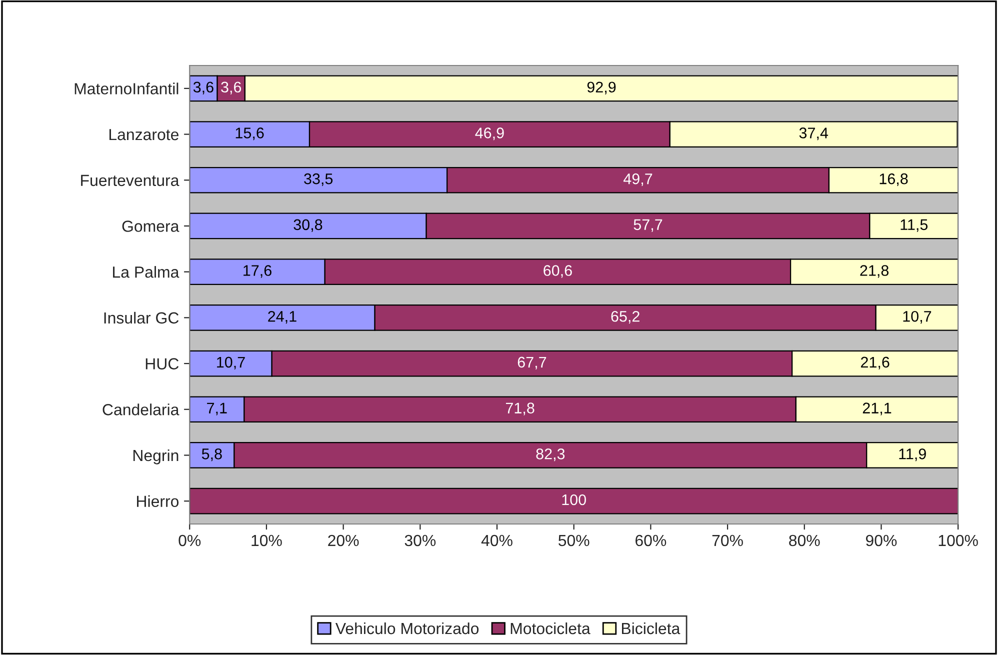 This screenshot has height=655, width=998. I want to click on y-tick-label: Negrin, so click(155, 456).